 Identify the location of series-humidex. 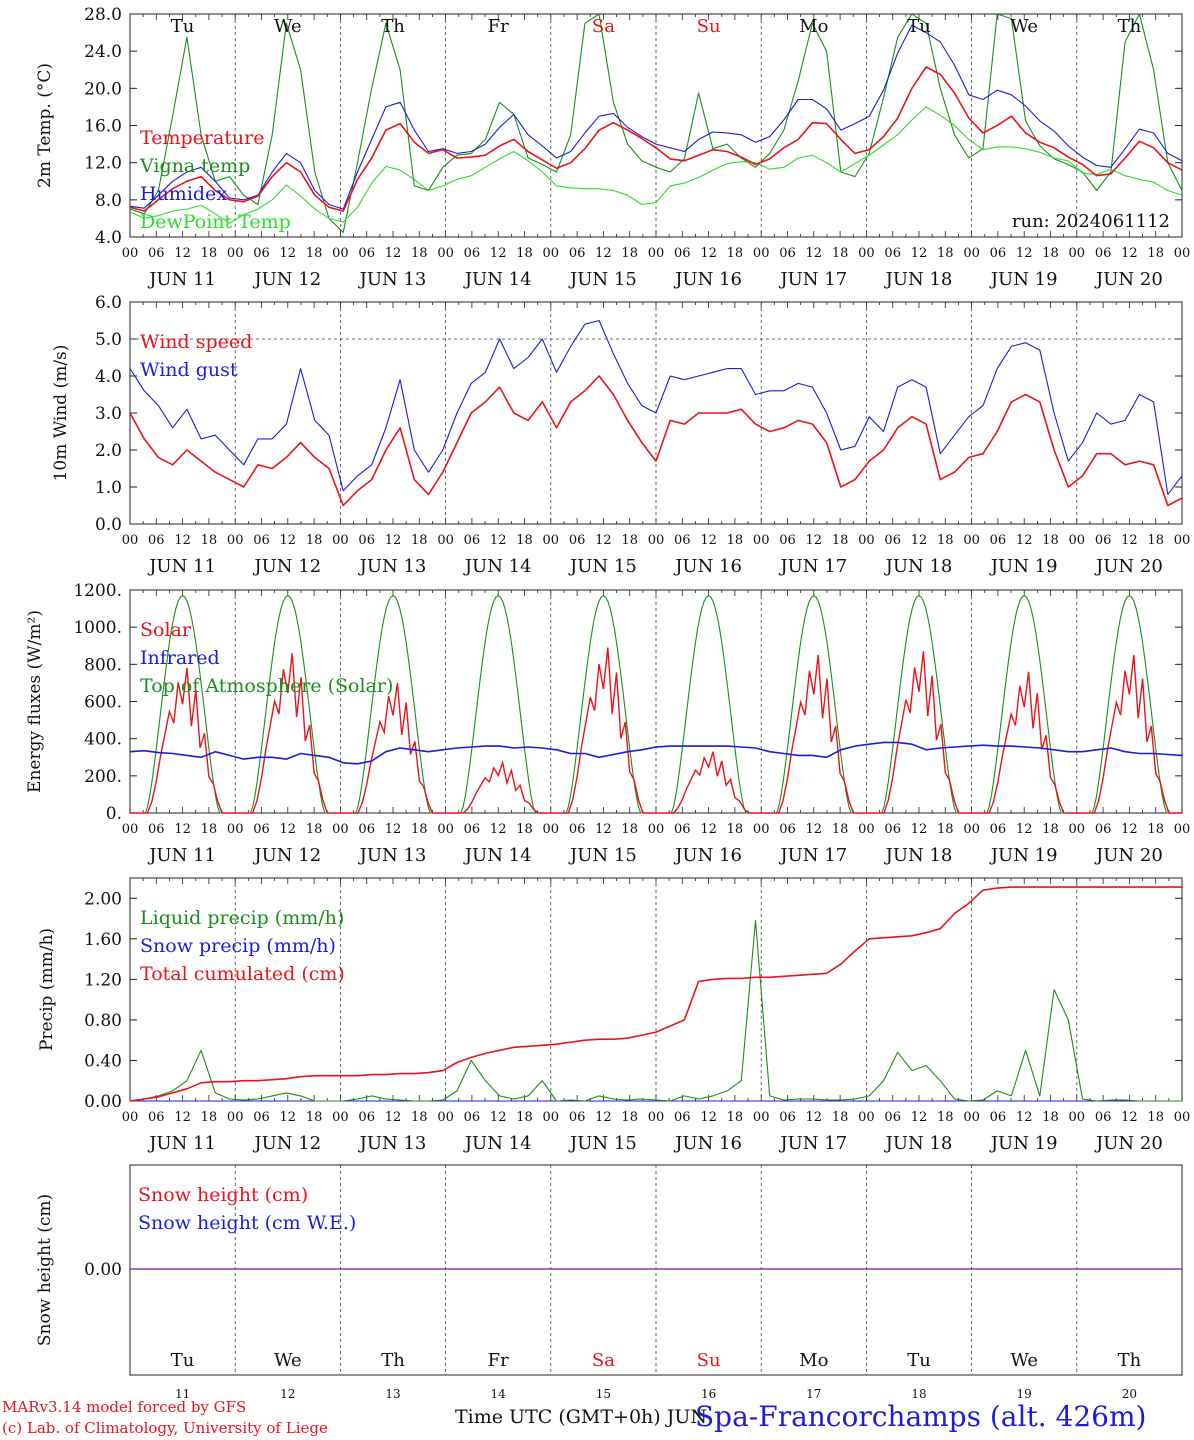
(656, 117).